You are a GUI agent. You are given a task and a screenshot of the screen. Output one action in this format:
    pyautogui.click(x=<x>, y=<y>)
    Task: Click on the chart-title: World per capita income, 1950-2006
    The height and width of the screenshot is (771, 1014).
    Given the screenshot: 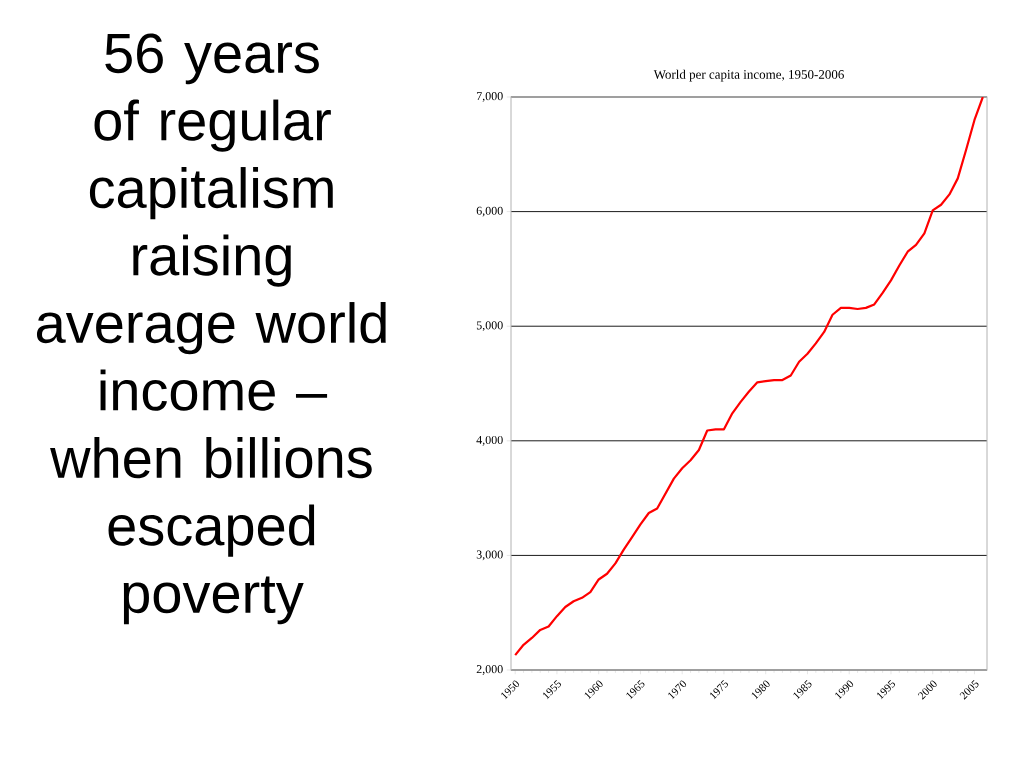 What is the action you would take?
    pyautogui.click(x=748, y=75)
    